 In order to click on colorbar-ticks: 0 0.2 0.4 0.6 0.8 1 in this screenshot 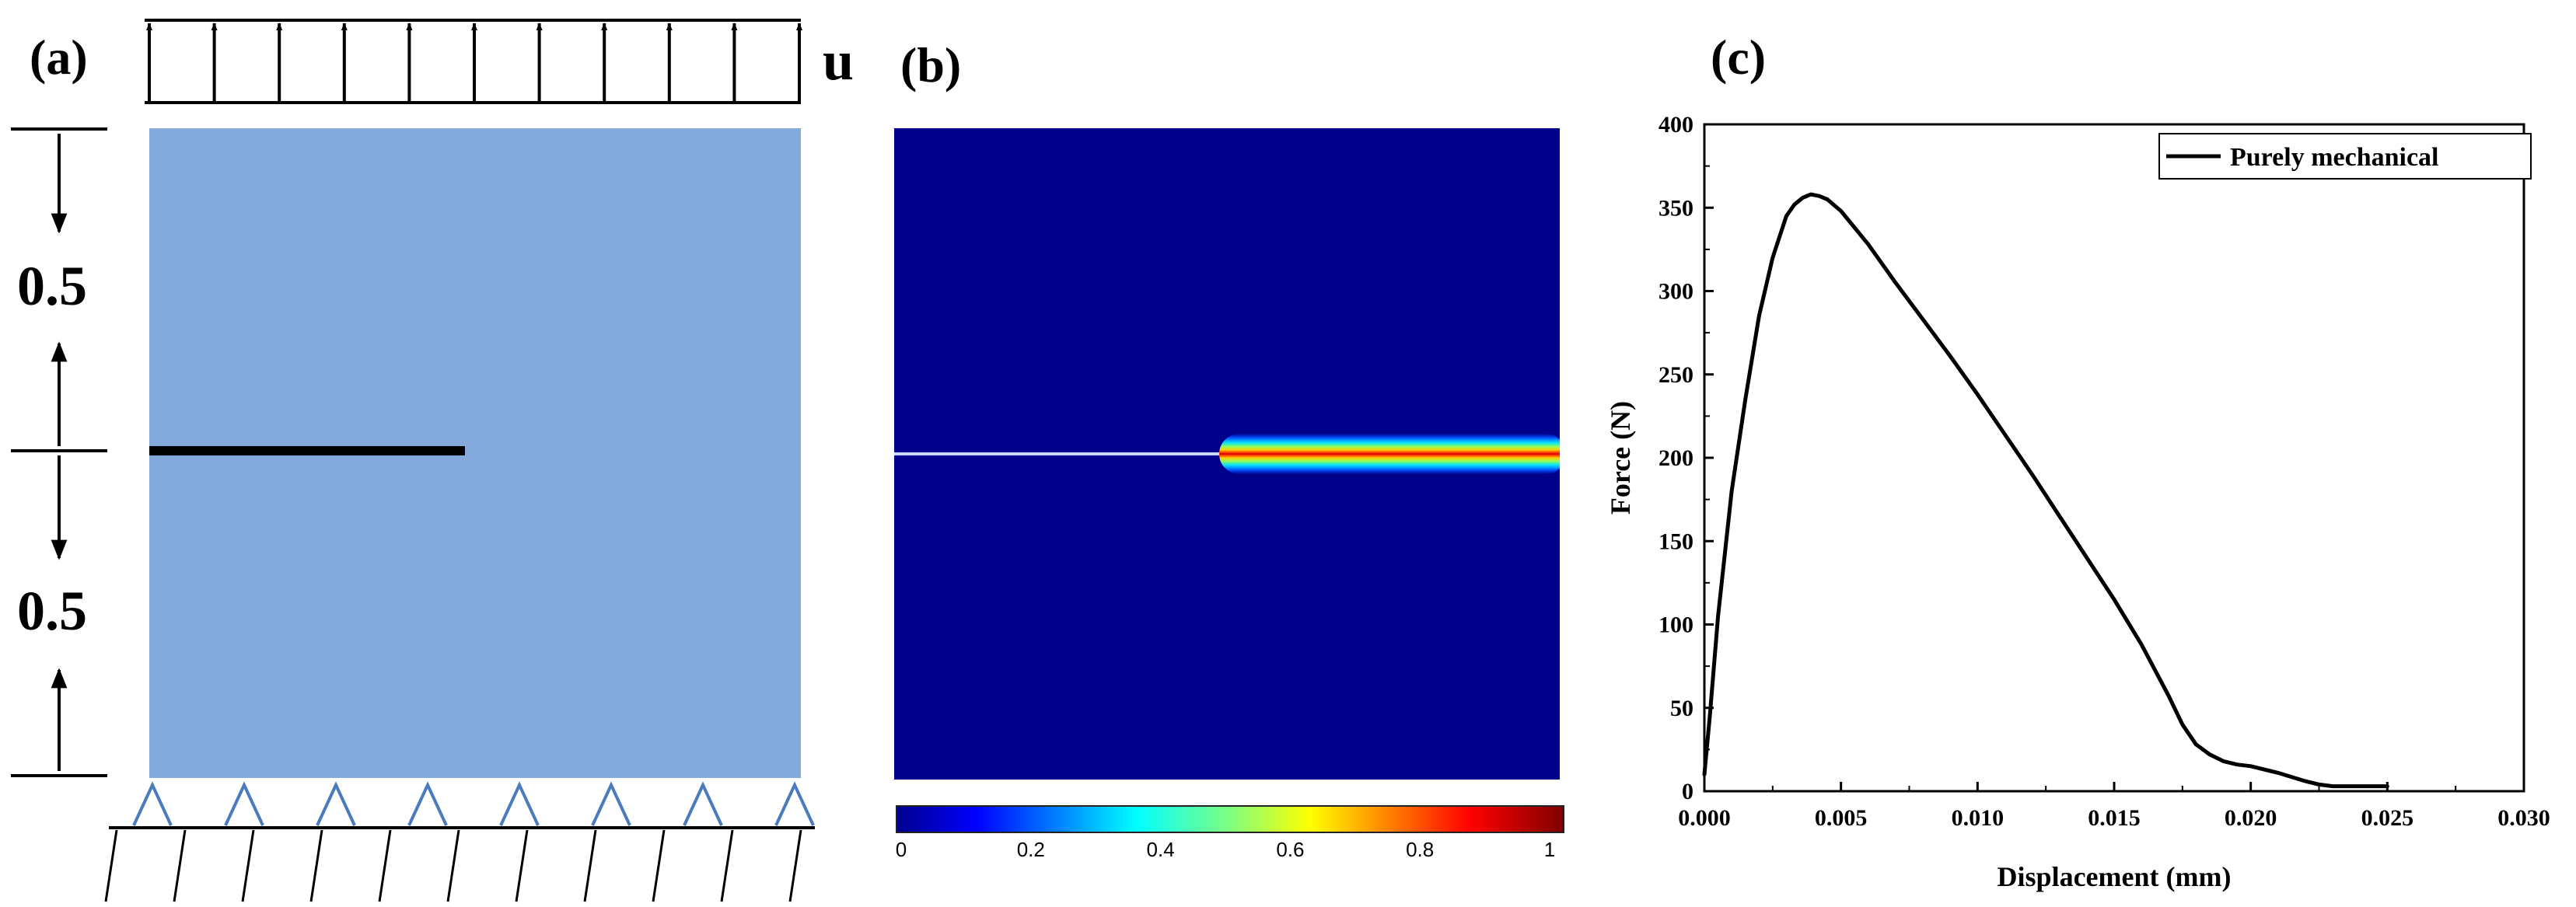, I will do `click(1225, 850)`.